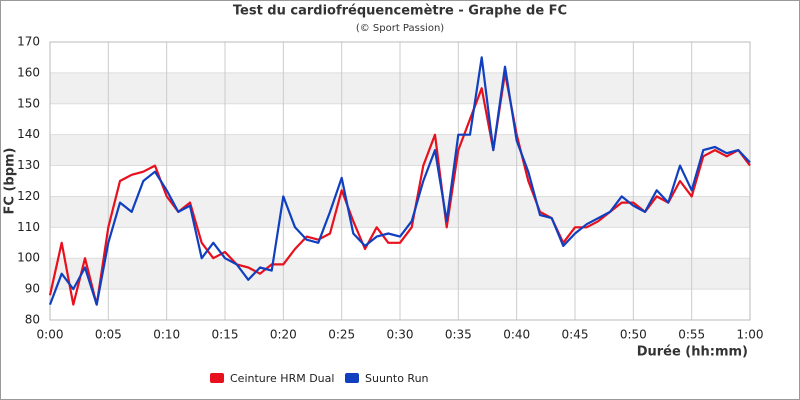  What do you see at coordinates (341, 335) in the screenshot?
I see `x-tick-label: 0:25` at bounding box center [341, 335].